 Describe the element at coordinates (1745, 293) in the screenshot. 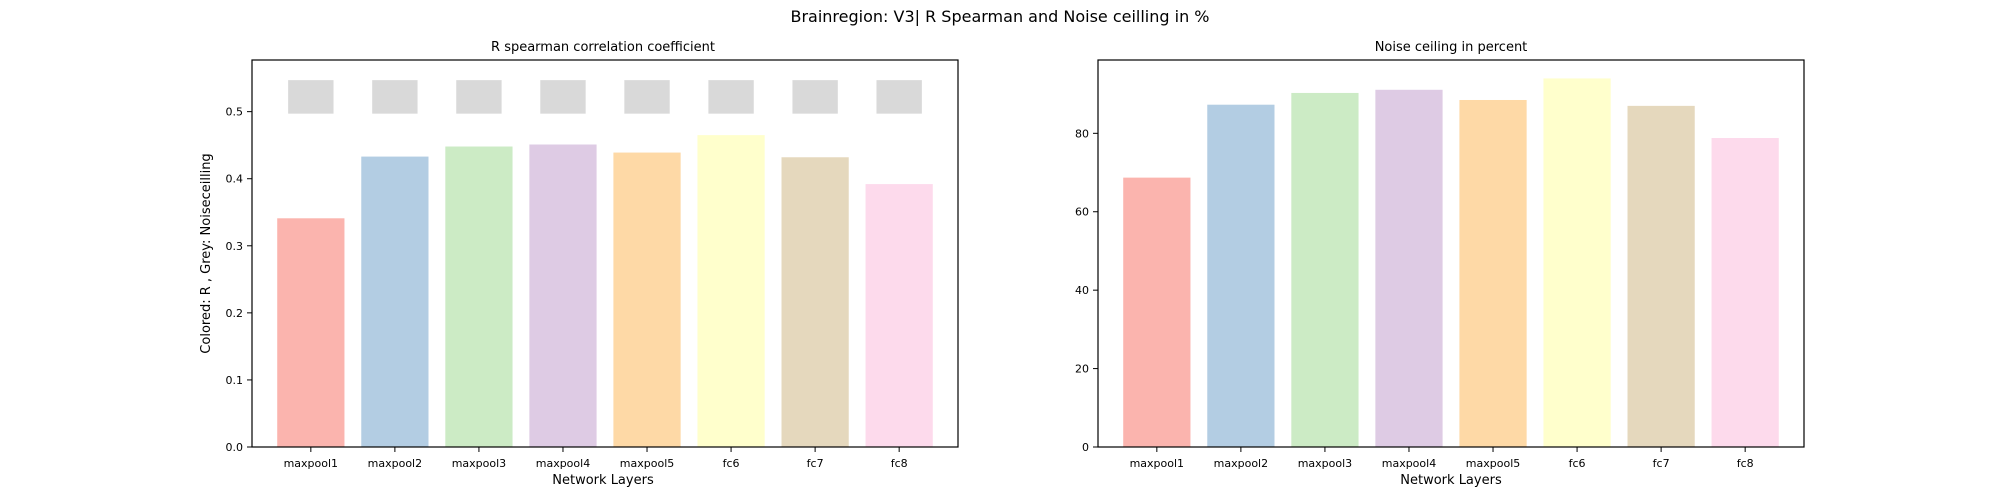

I see `right-chart-bar-fc8` at that location.